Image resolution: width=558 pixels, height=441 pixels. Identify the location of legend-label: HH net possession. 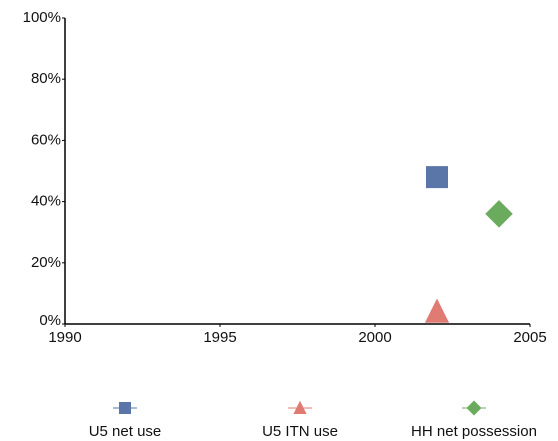
(474, 431).